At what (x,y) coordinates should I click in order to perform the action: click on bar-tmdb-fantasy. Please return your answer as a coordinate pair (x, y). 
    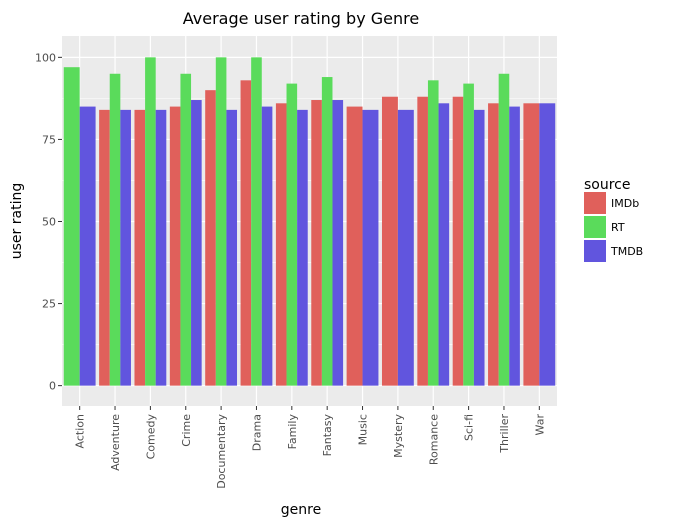
    Looking at the image, I should click on (338, 243).